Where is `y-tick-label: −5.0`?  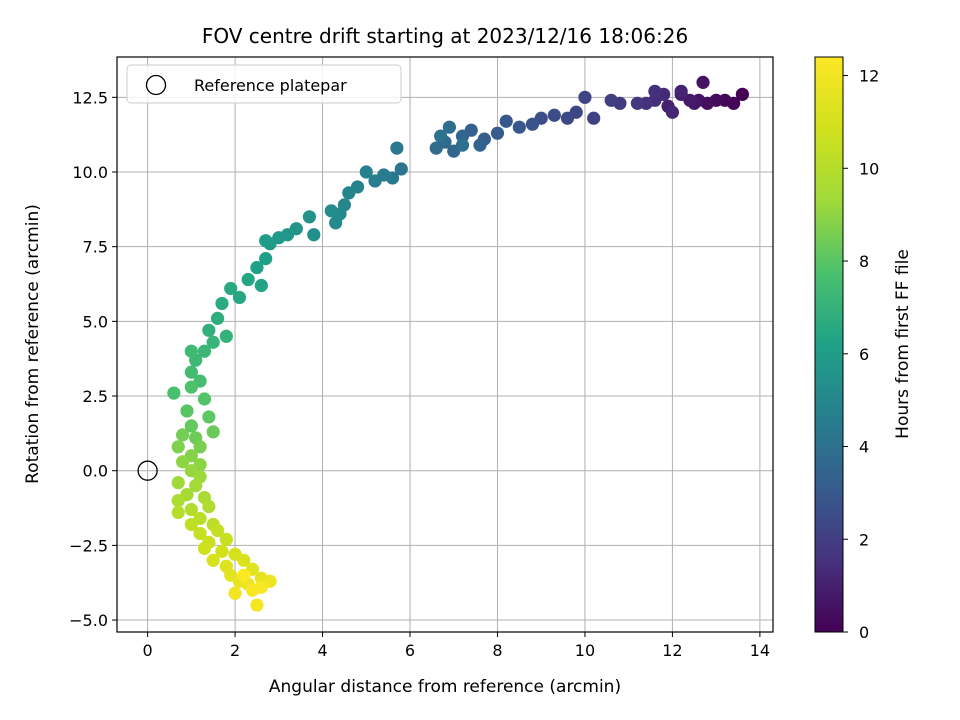 y-tick-label: −5.0 is located at coordinates (88, 620).